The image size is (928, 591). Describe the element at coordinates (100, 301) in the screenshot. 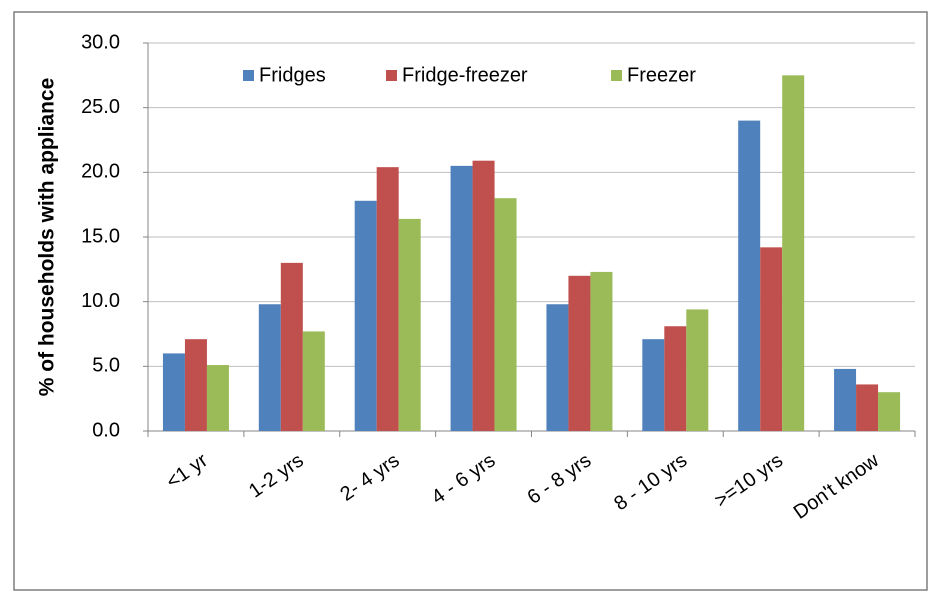

I see `y-tick-label: 10.0` at that location.